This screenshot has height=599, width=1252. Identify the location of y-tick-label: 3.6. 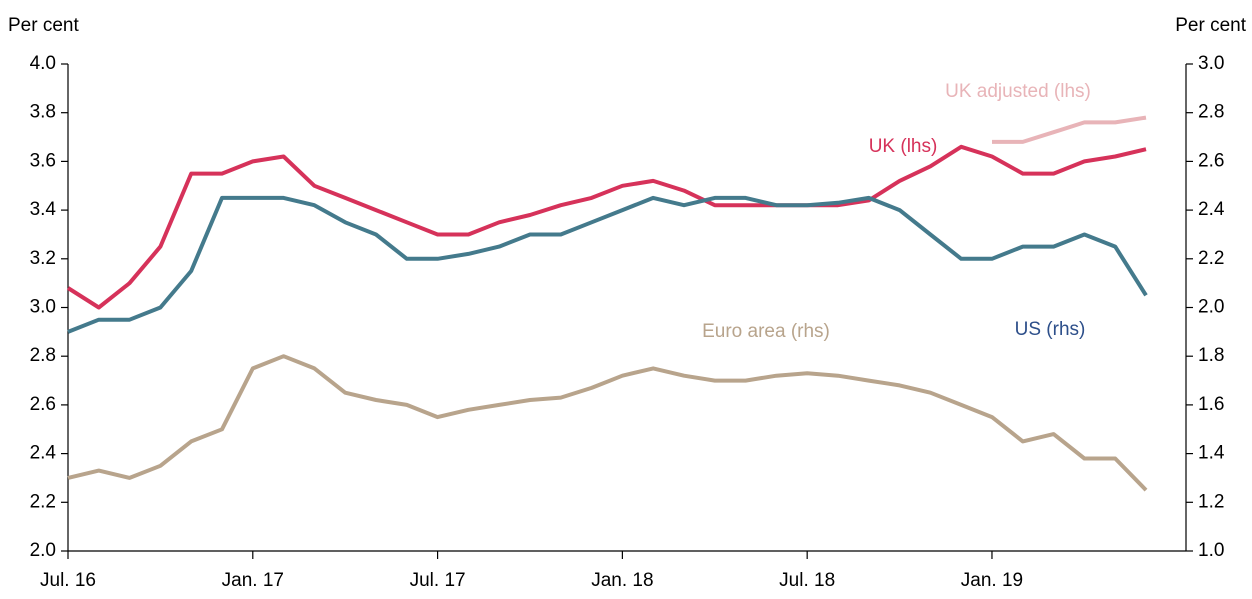
(43, 160).